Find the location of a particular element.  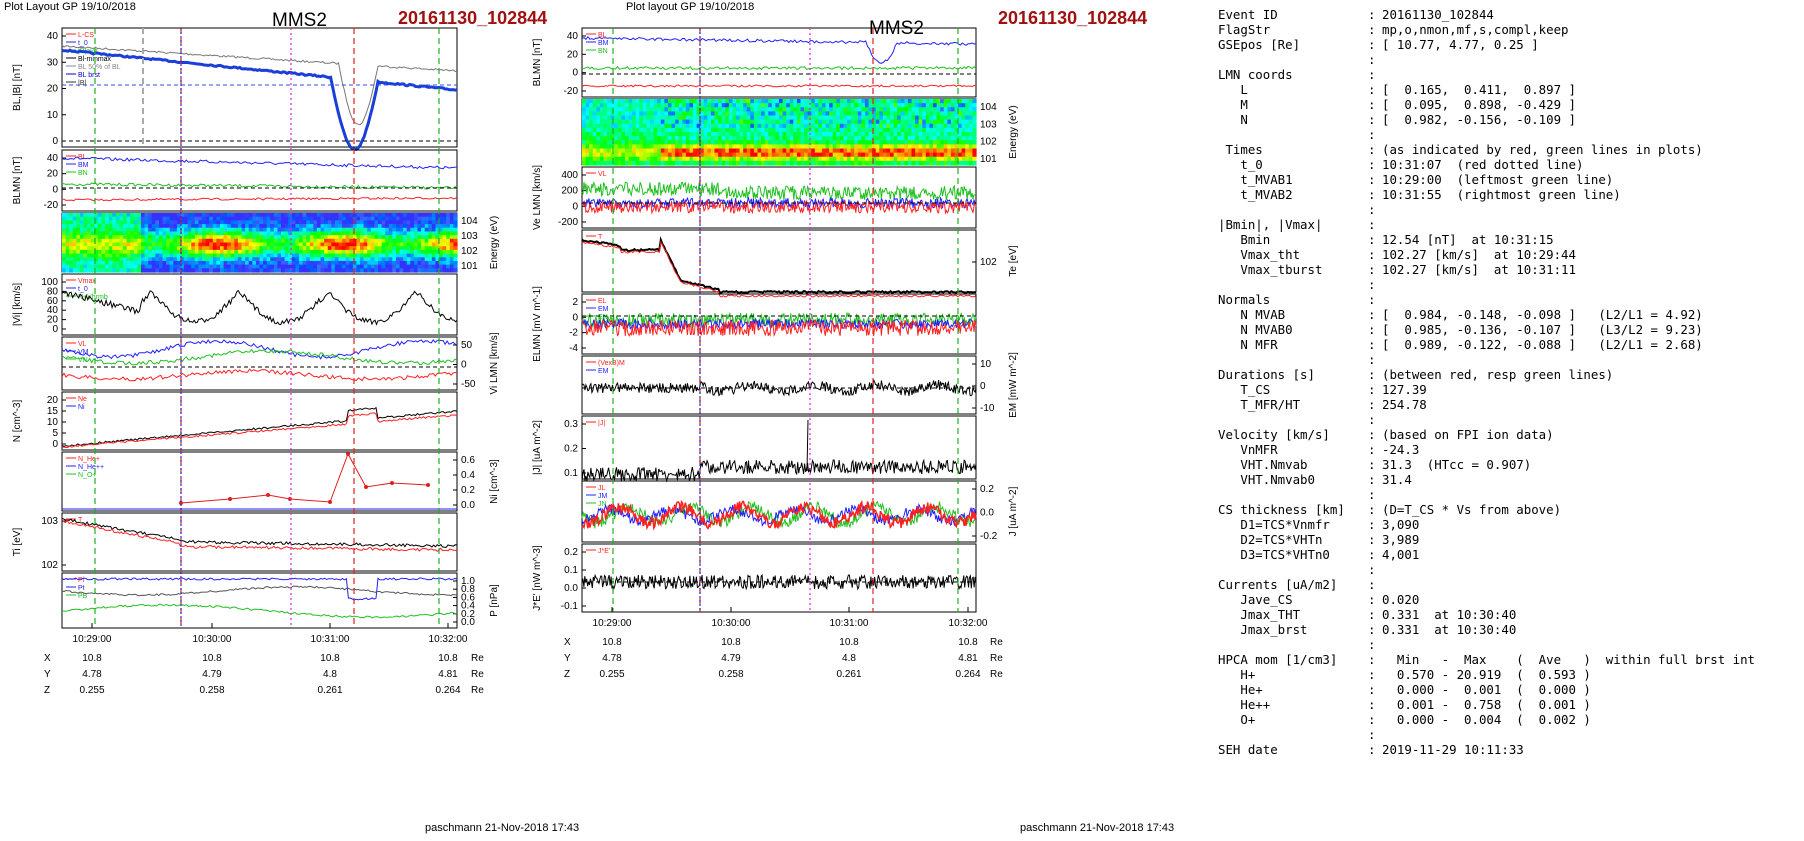

info-row: : is located at coordinates (1486, 419).